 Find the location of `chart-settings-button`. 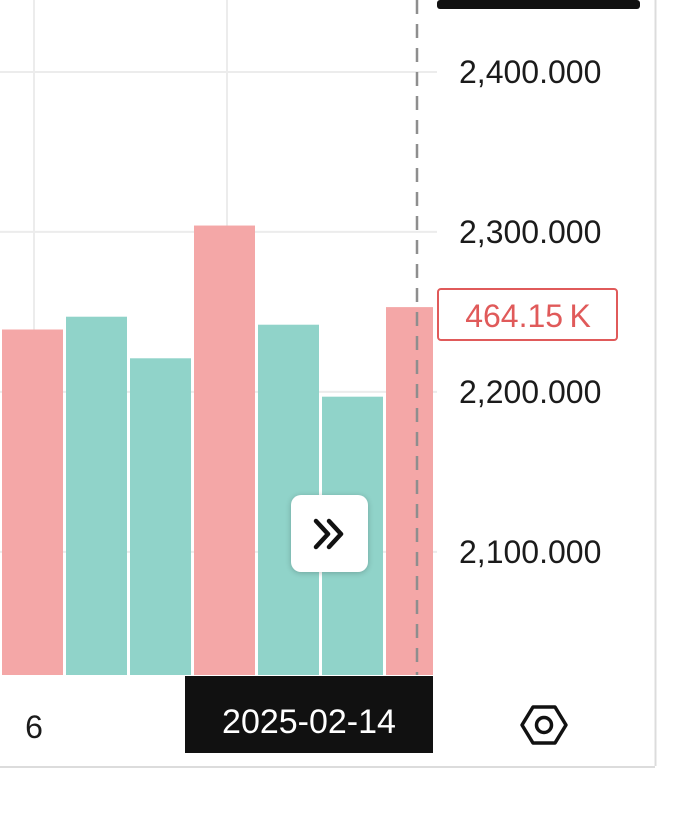

chart-settings-button is located at coordinates (544, 725).